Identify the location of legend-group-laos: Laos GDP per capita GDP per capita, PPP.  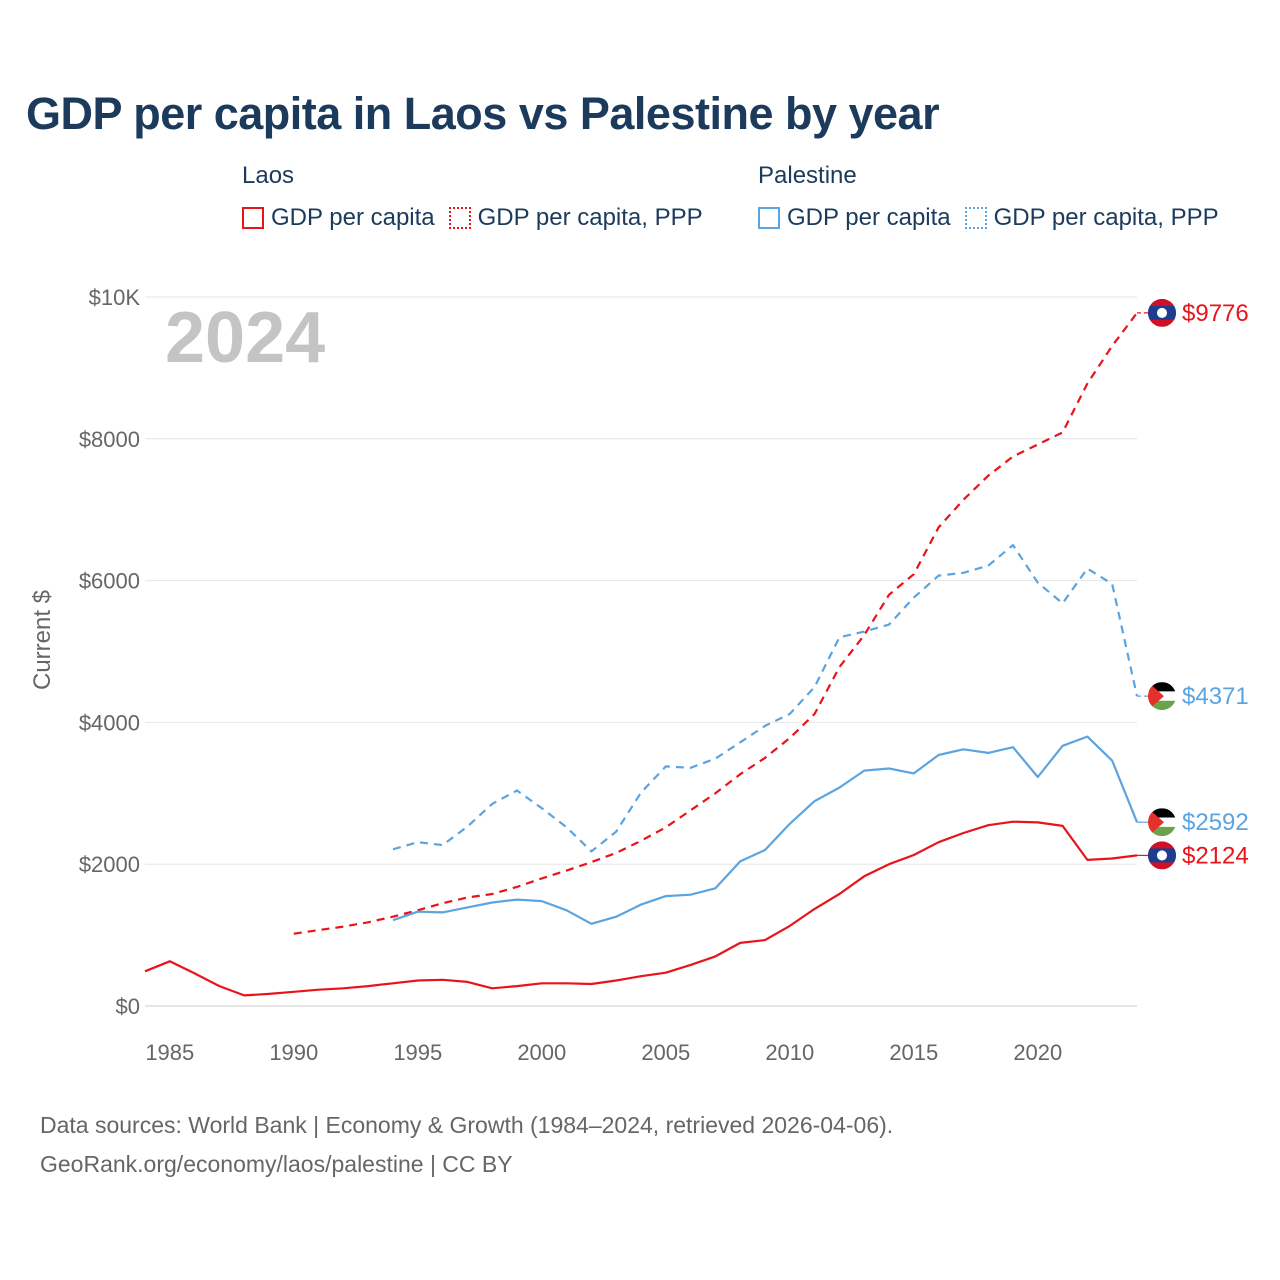
(472, 197).